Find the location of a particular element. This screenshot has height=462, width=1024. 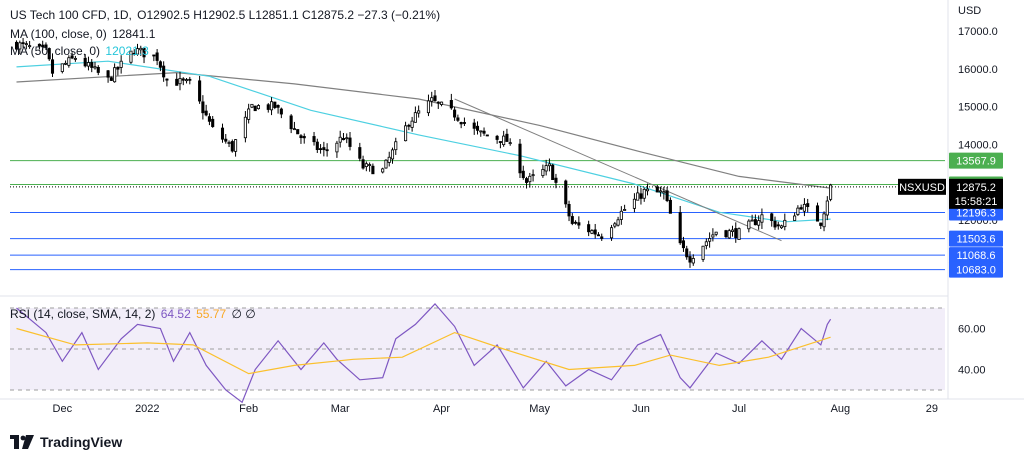

tradingview-logo: TradingView is located at coordinates (66, 442).